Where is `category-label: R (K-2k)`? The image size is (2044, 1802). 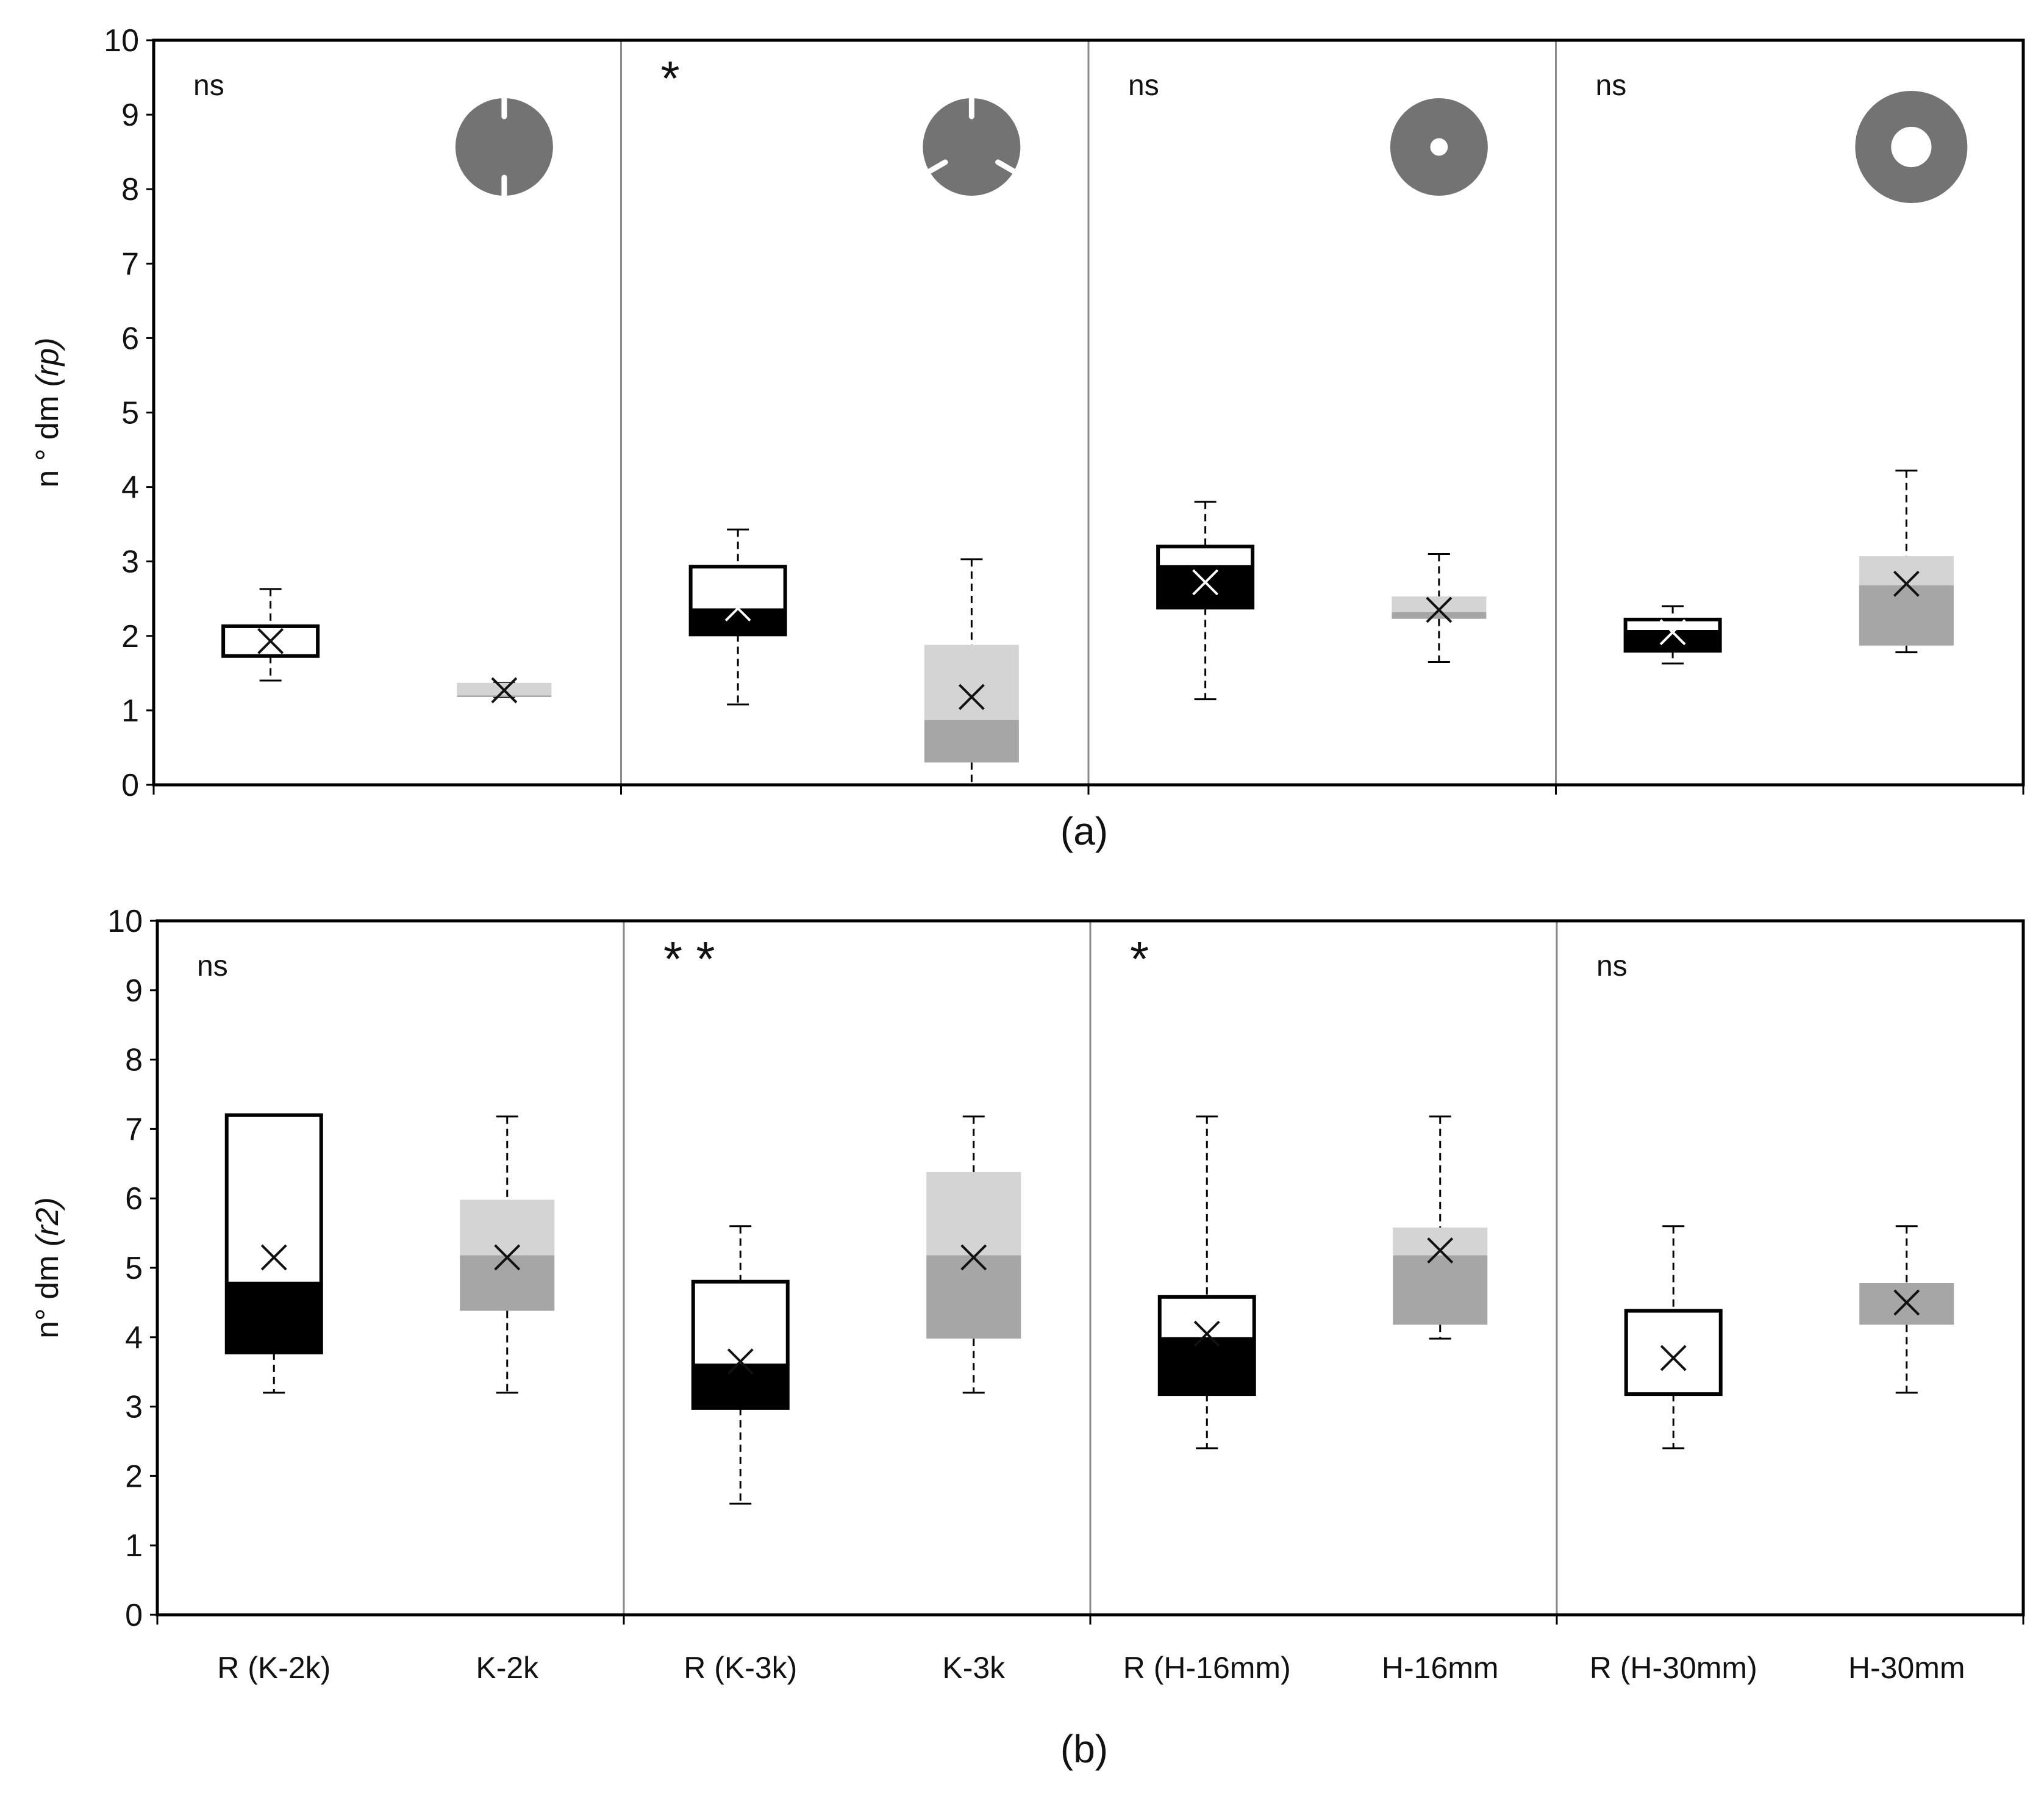
category-label: R (K-2k) is located at coordinates (274, 1668).